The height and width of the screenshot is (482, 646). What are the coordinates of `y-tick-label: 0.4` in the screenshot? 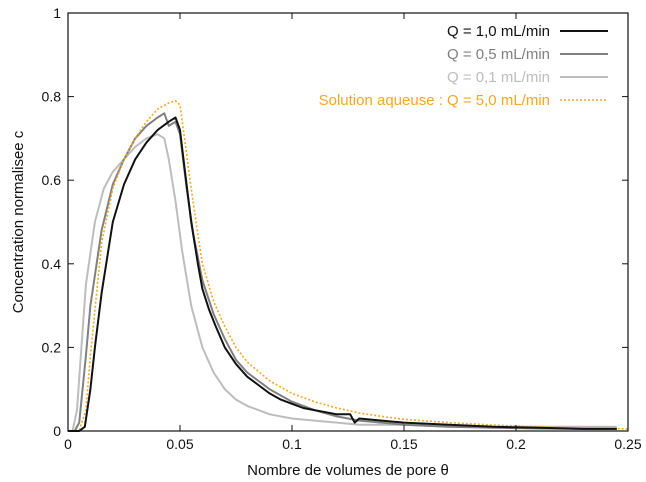 It's located at (52, 264).